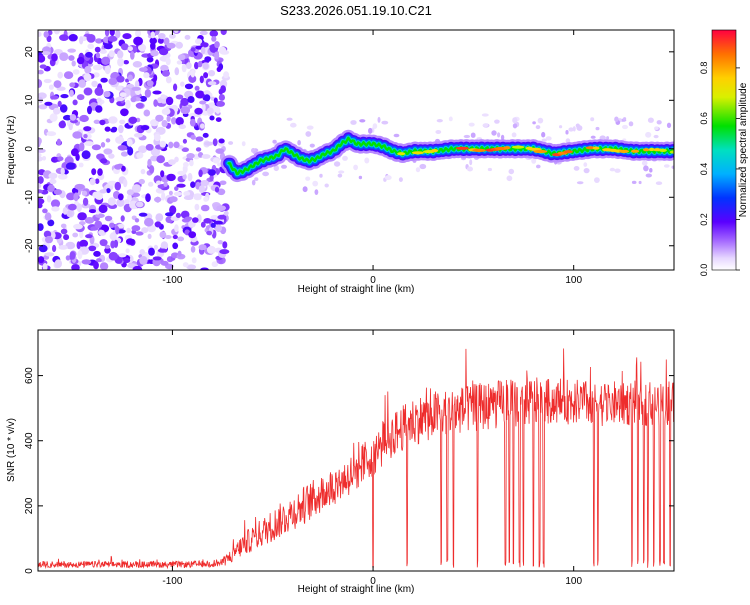 The image size is (750, 605). I want to click on snr-y-tick-label: 400, so click(29, 440).